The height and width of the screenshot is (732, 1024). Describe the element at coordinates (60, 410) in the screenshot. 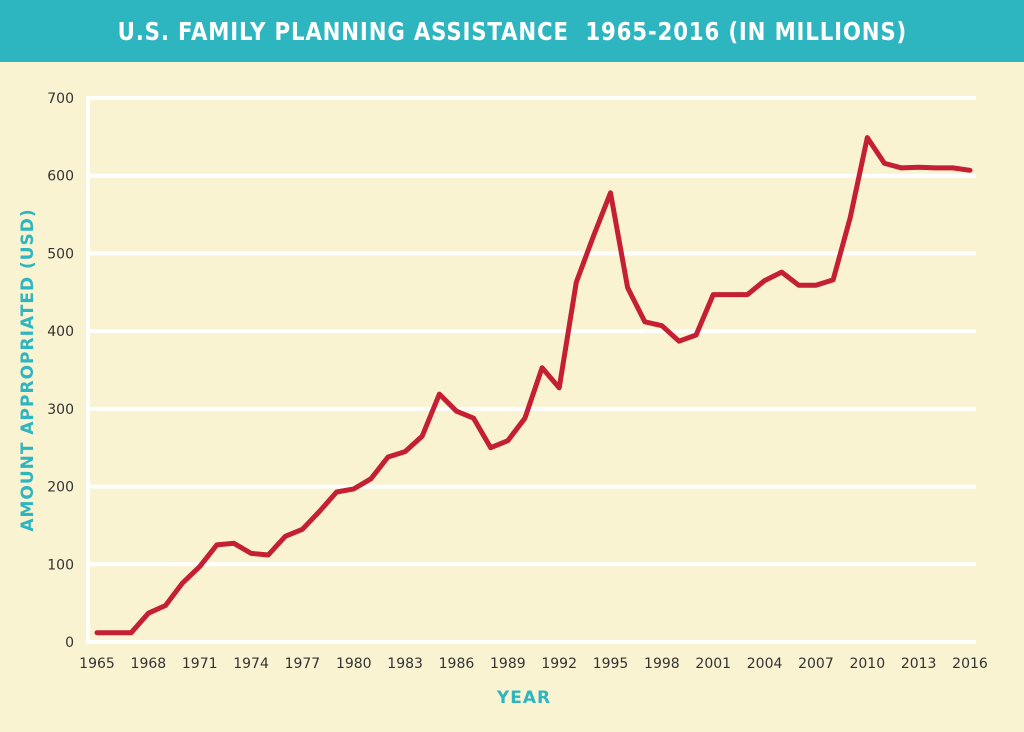

I see `y-tick-label: 300` at that location.